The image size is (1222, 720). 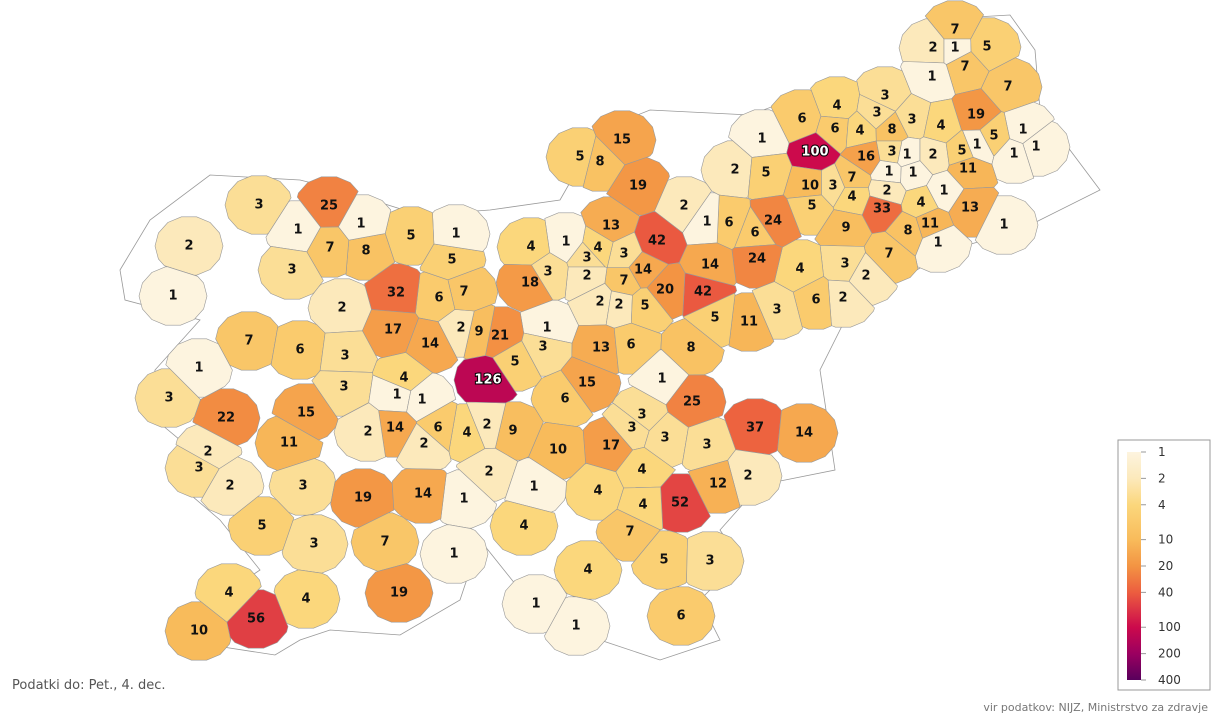 I want to click on municipality-label: 15, so click(x=306, y=413).